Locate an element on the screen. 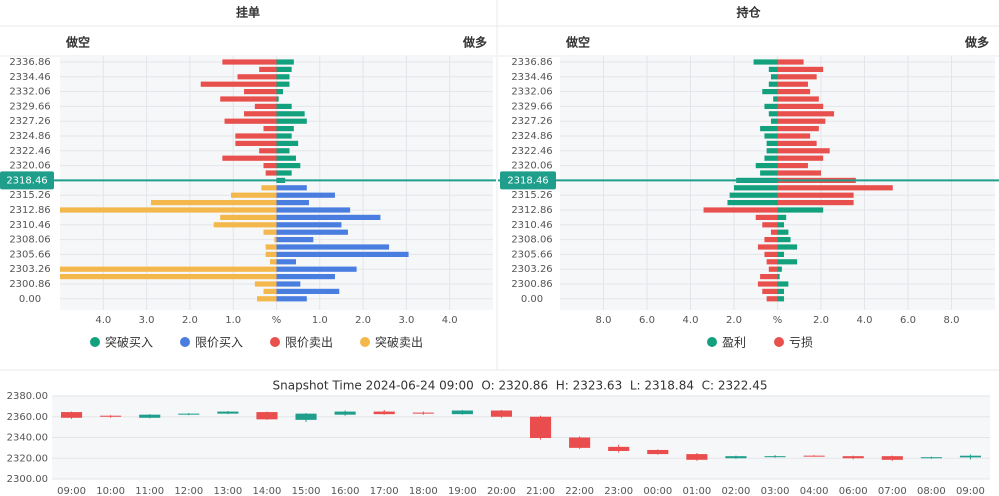  legend-label: 亏损 is located at coordinates (801, 343).